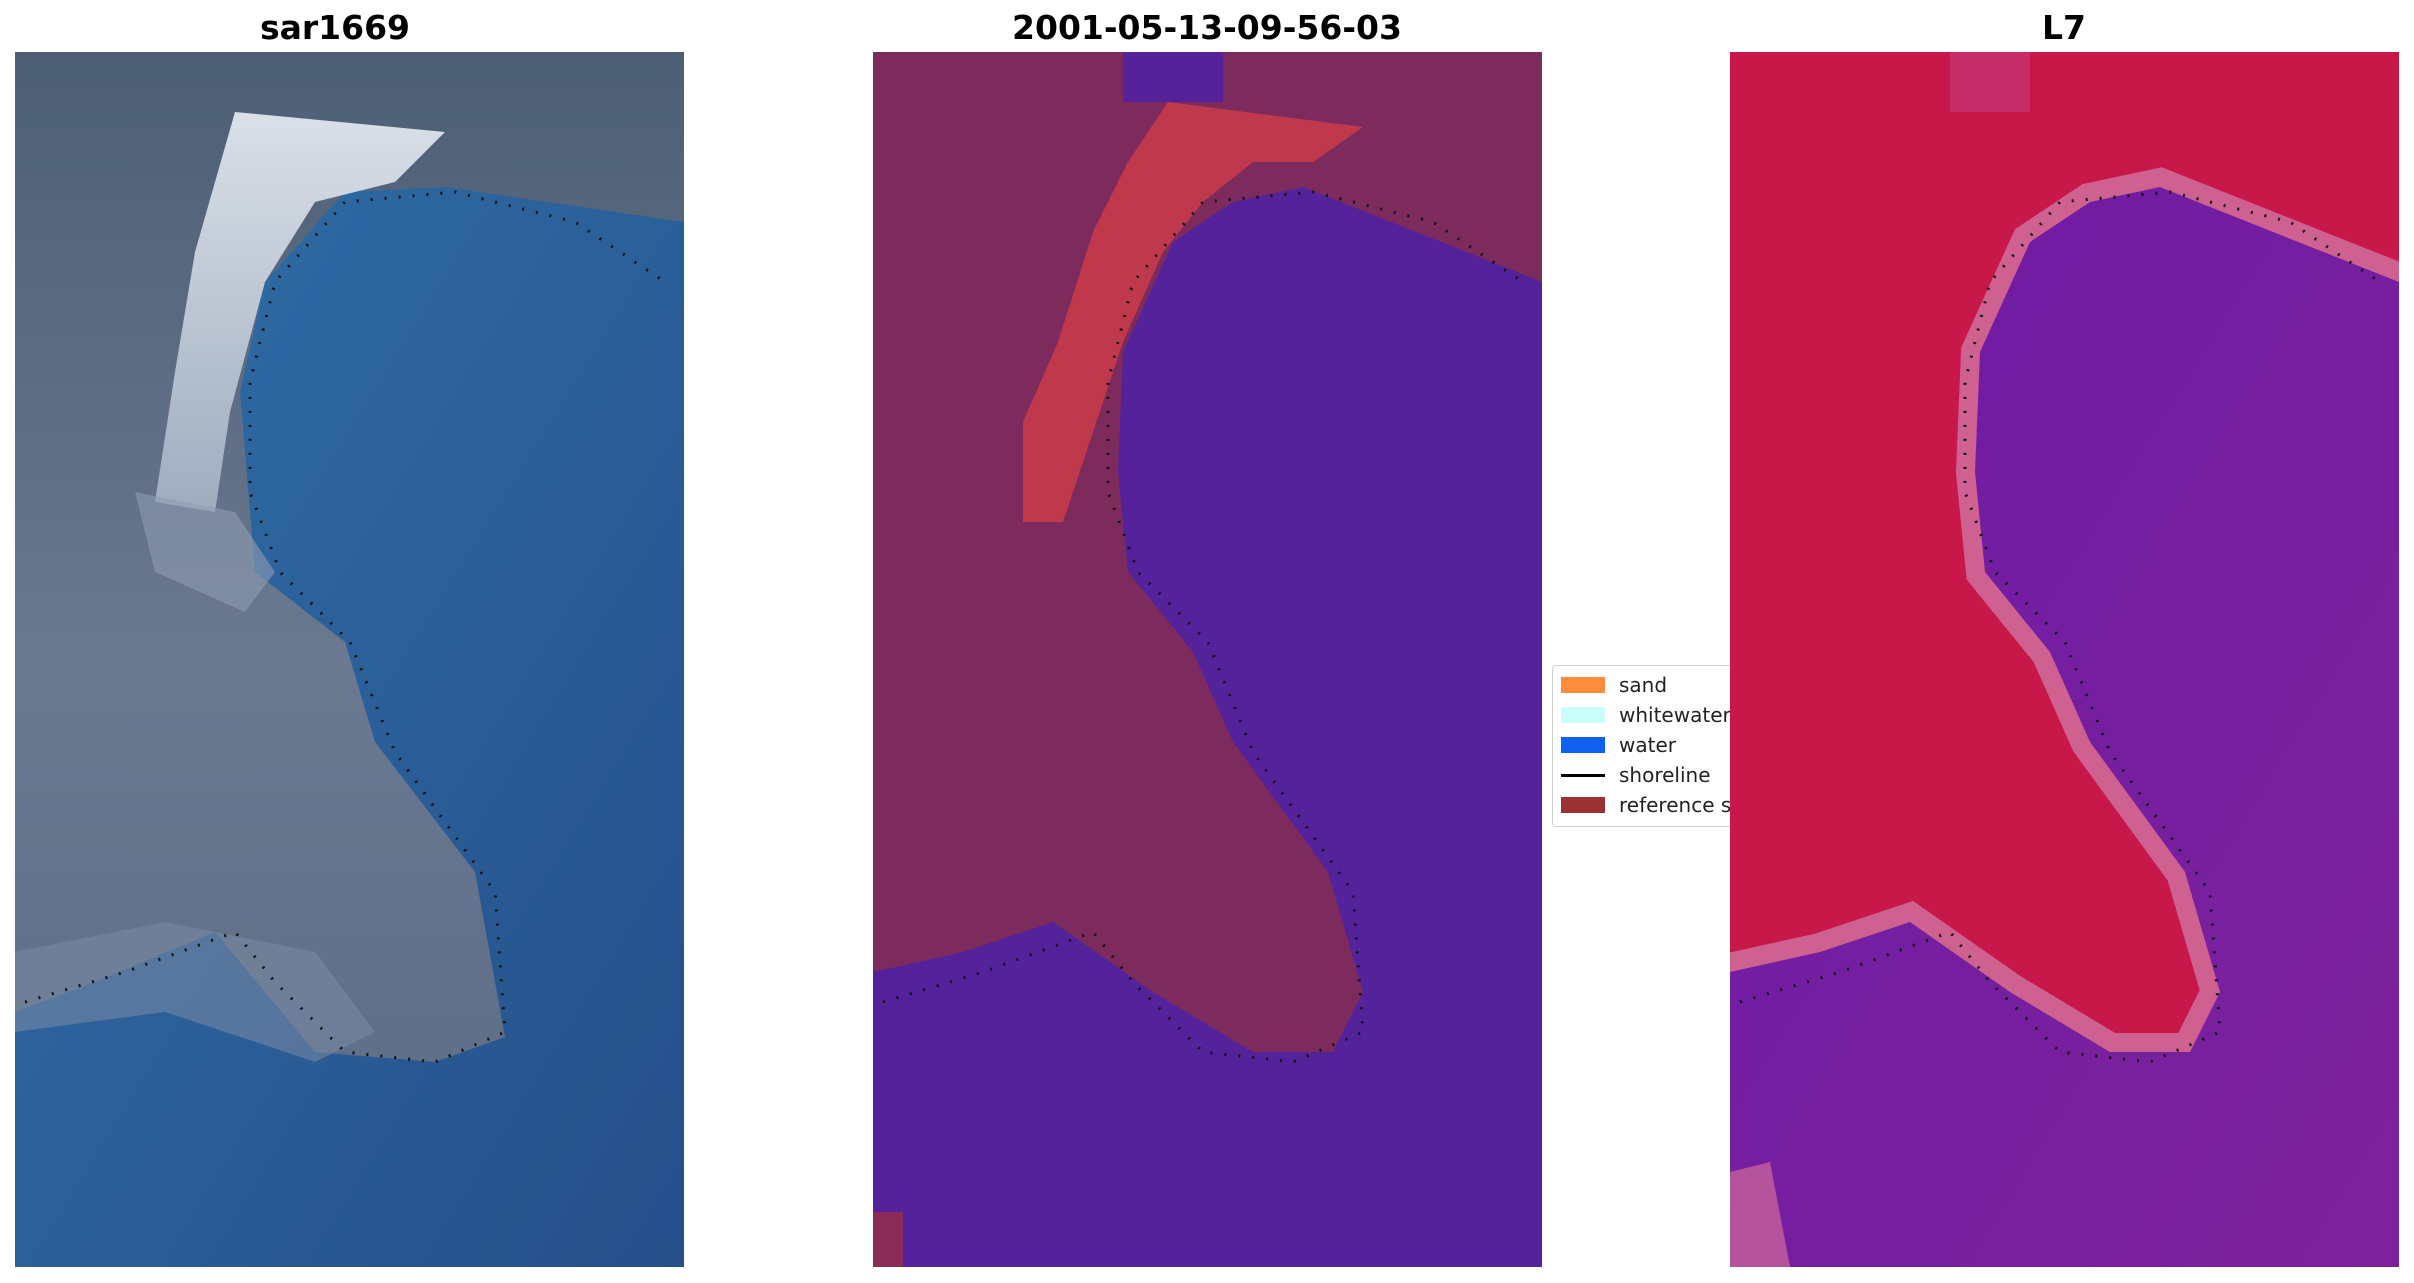 The image size is (2414, 1283). Describe the element at coordinates (1583, 775) in the screenshot. I see `shoreline-line-icon` at that location.